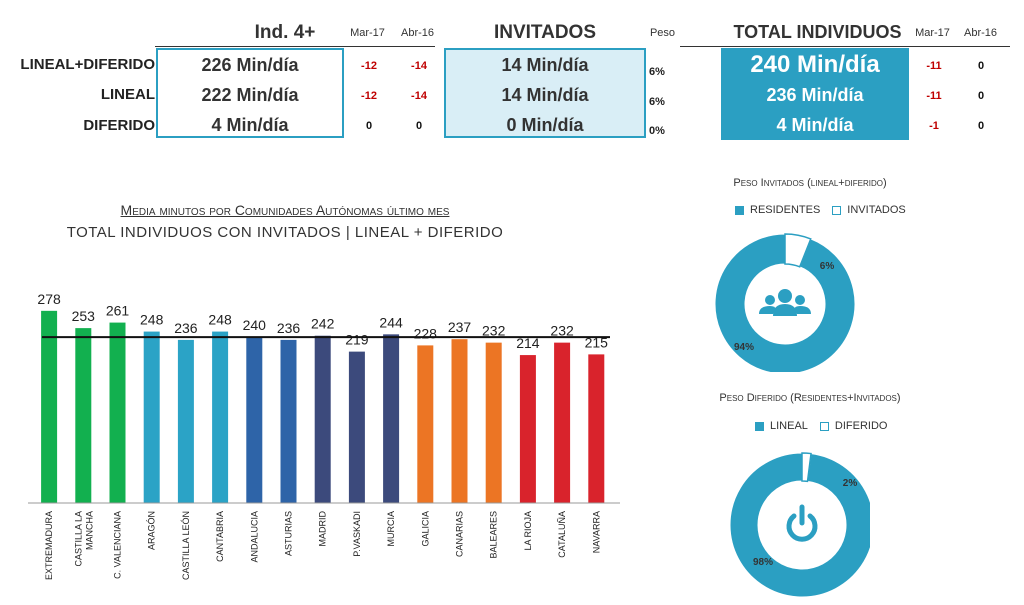 This screenshot has width=1024, height=605. I want to click on row-label-diferido: DIFERIDO, so click(119, 125).